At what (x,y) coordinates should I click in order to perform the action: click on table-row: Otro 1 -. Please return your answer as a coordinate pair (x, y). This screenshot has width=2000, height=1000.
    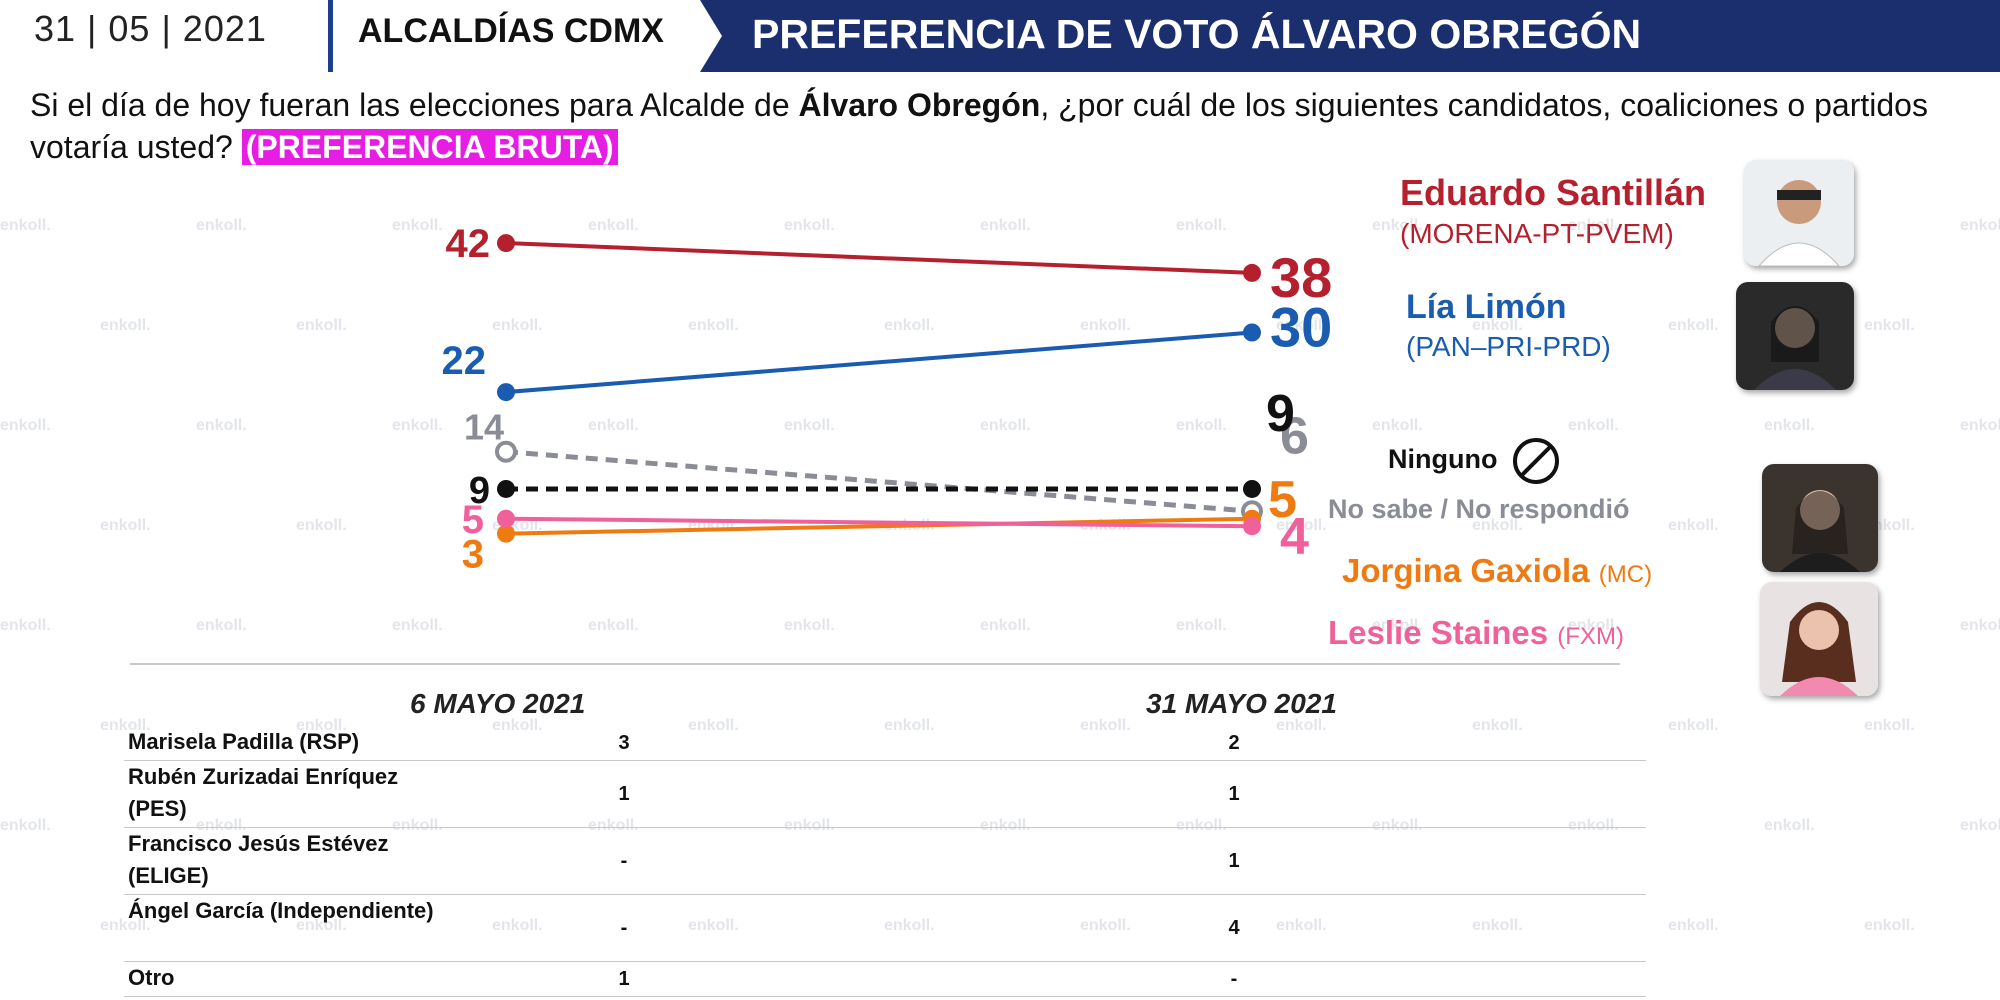
    Looking at the image, I should click on (885, 979).